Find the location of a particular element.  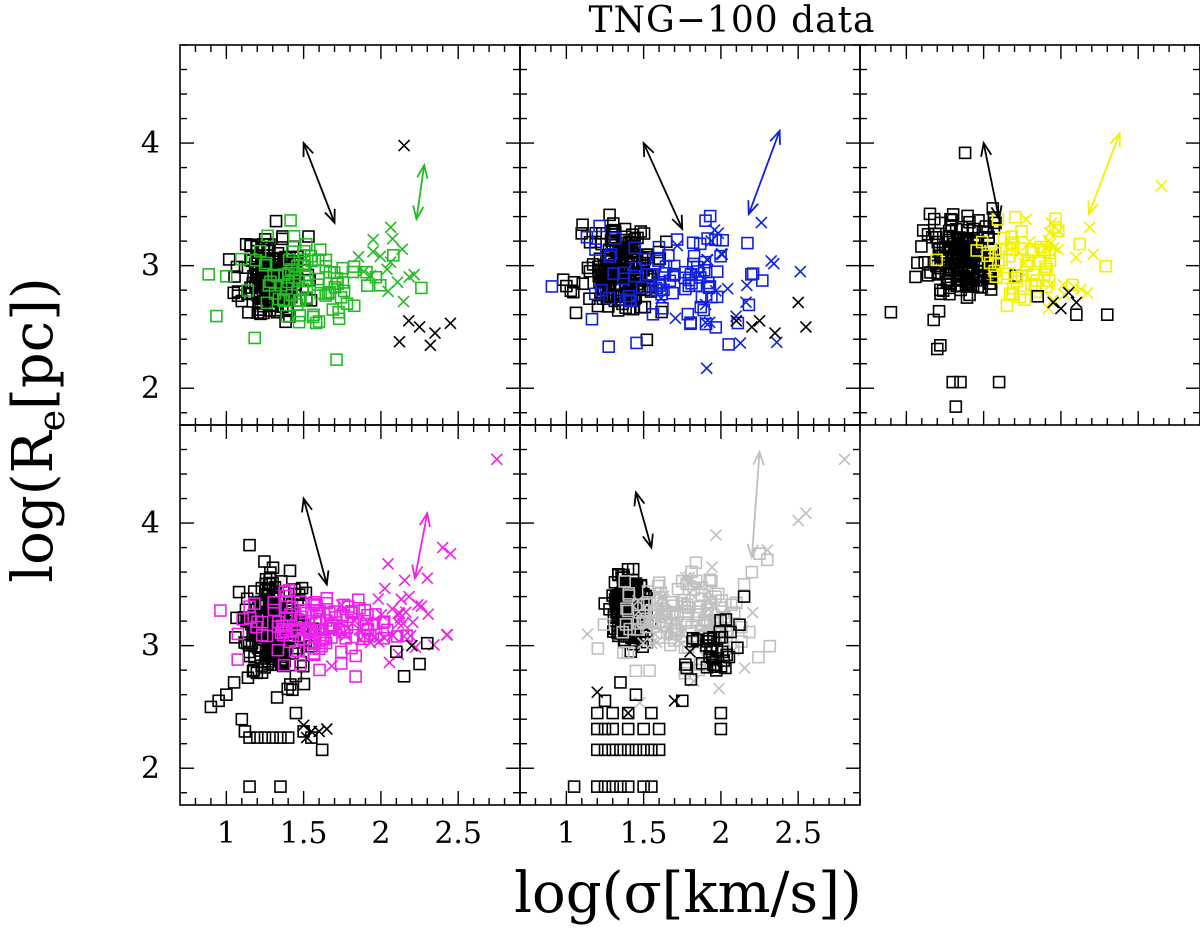

x-tick-label: 1 is located at coordinates (226, 833).